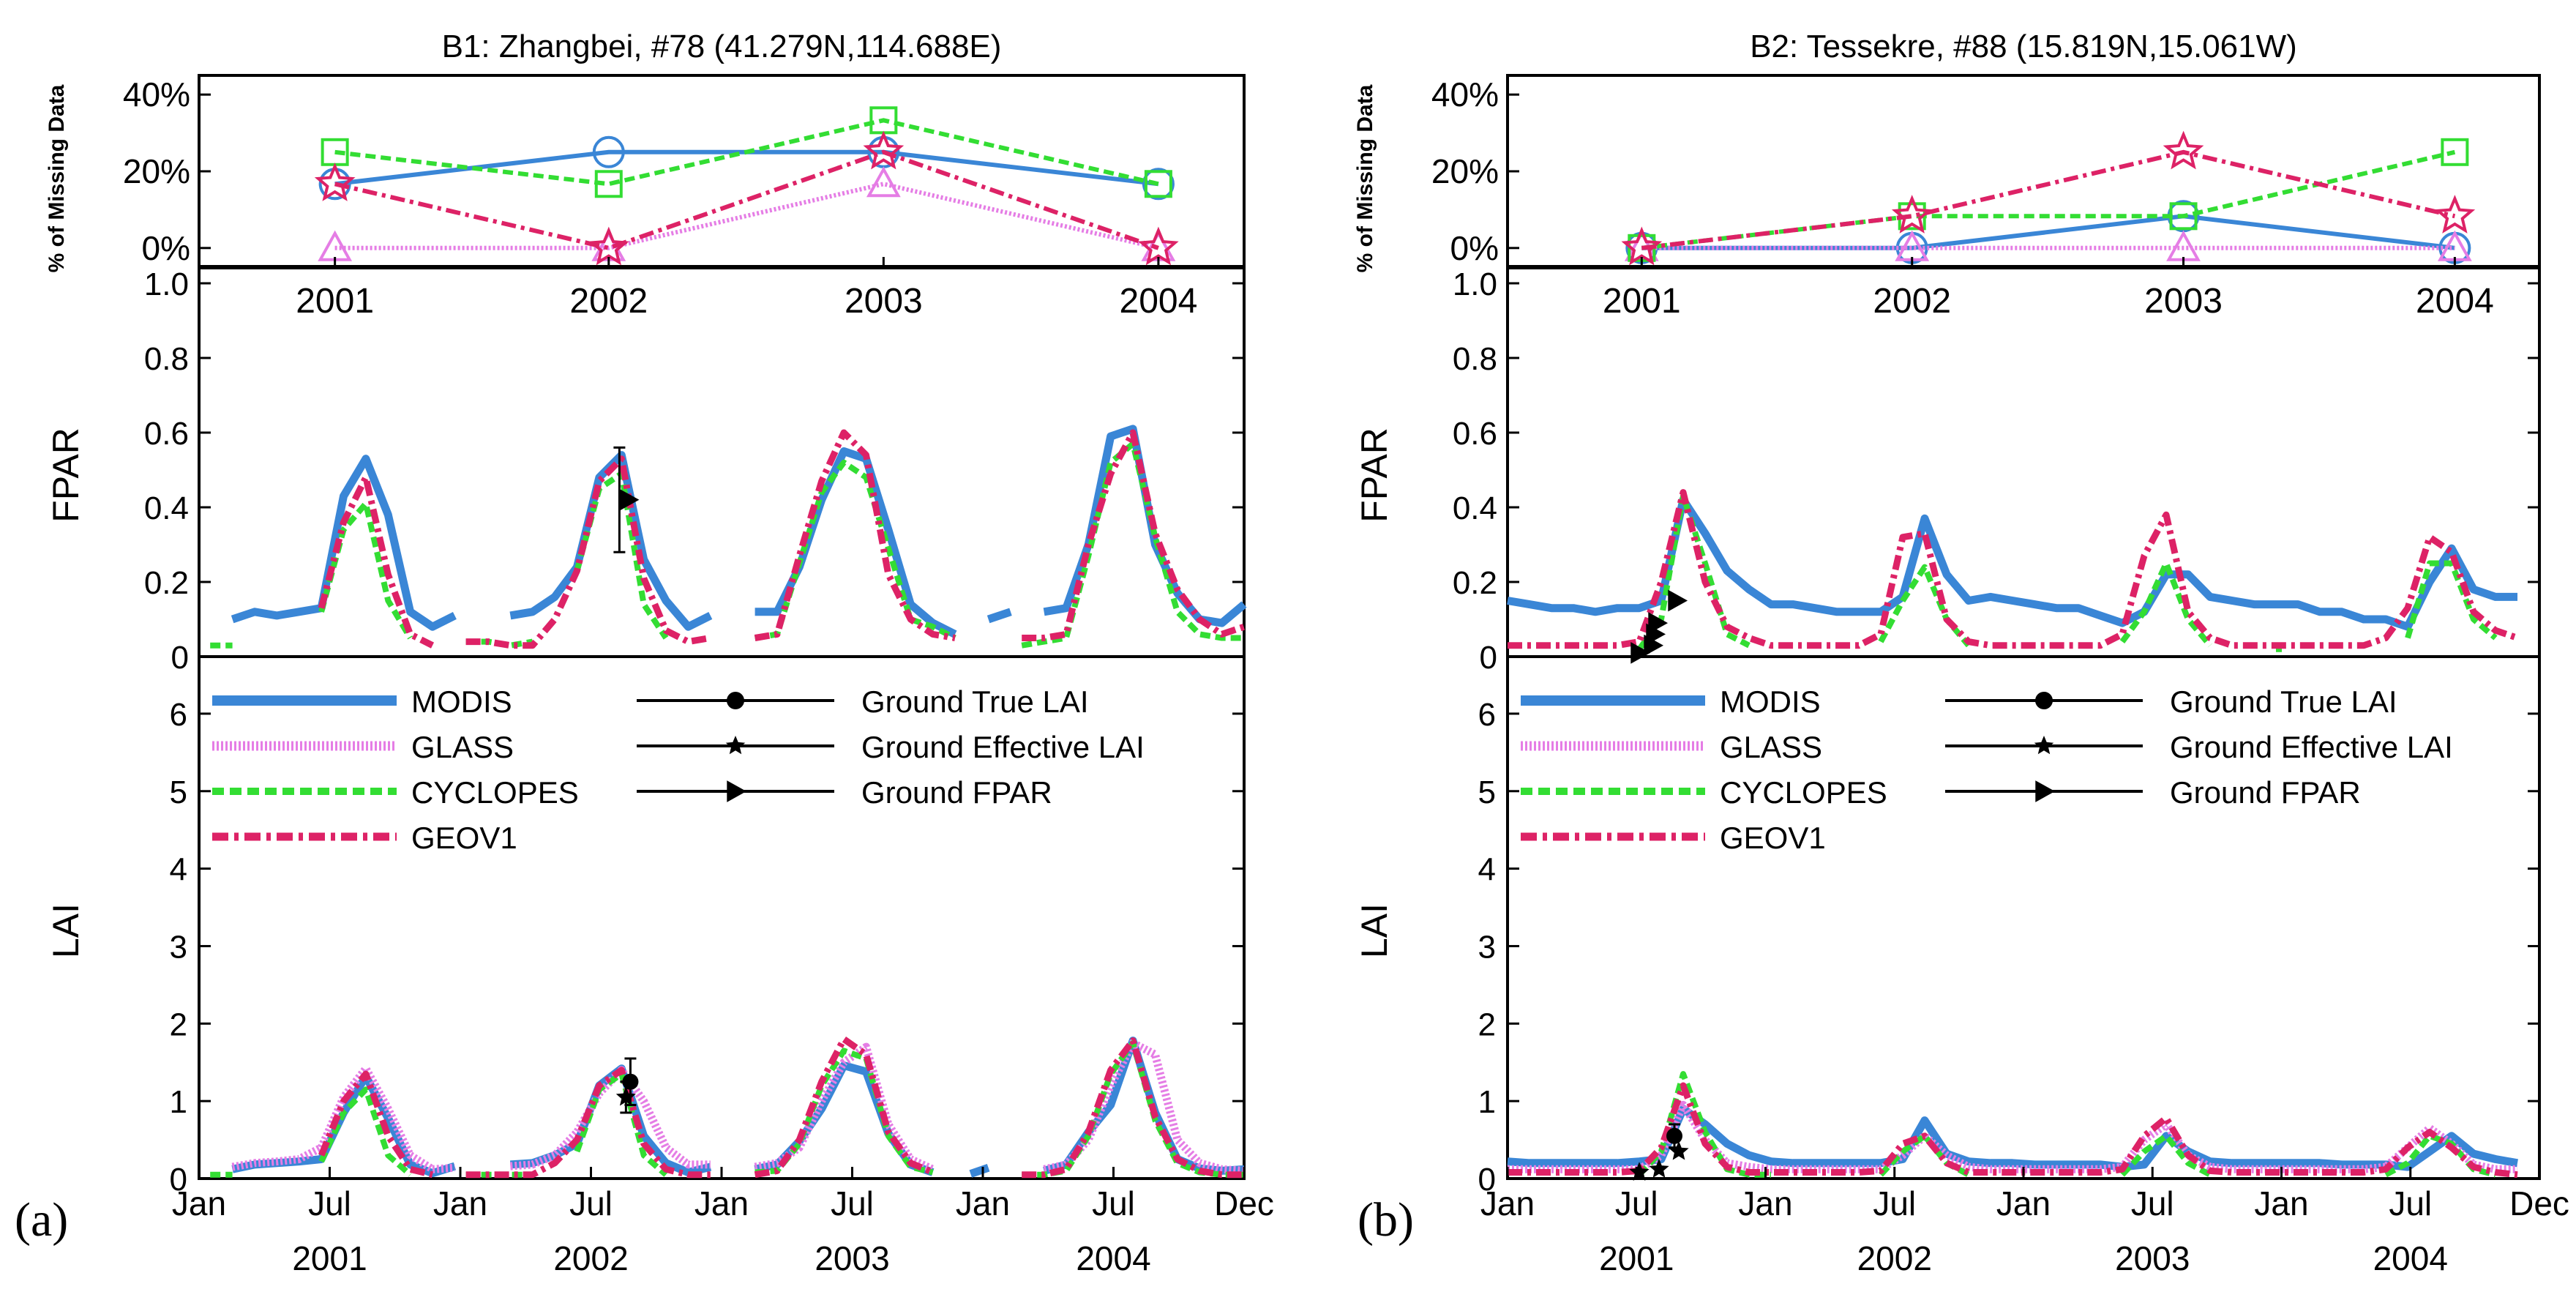 The width and height of the screenshot is (2576, 1303). I want to click on legend-label-glass: GLASS, so click(1771, 747).